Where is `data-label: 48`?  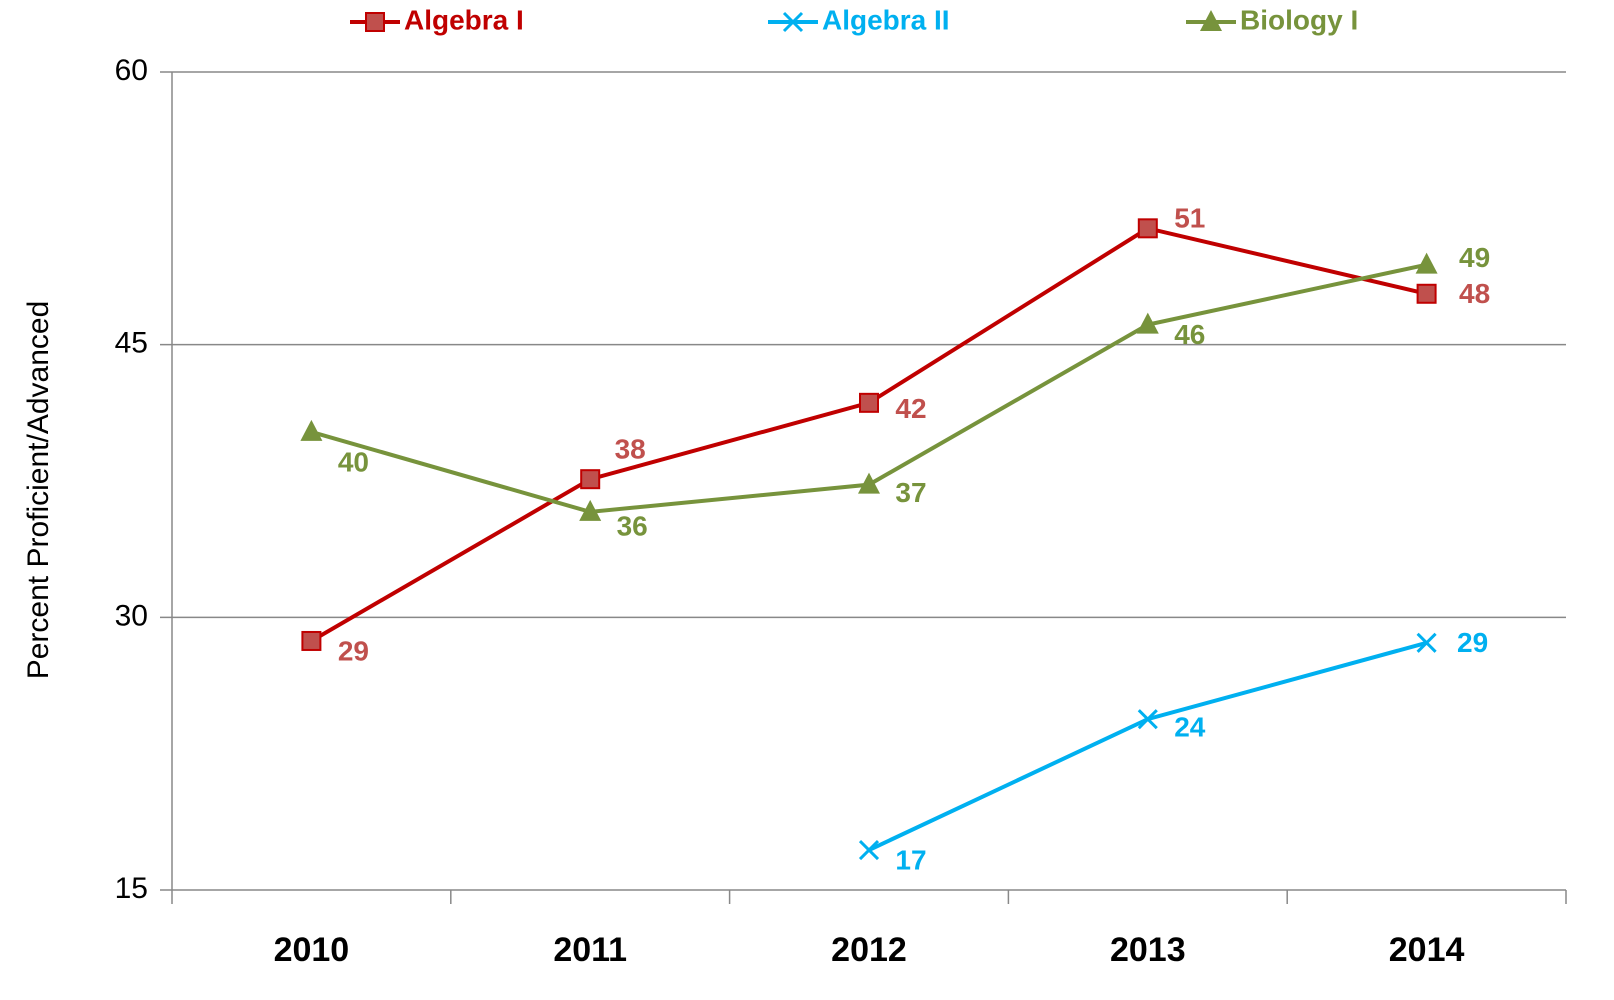 data-label: 48 is located at coordinates (1474, 293).